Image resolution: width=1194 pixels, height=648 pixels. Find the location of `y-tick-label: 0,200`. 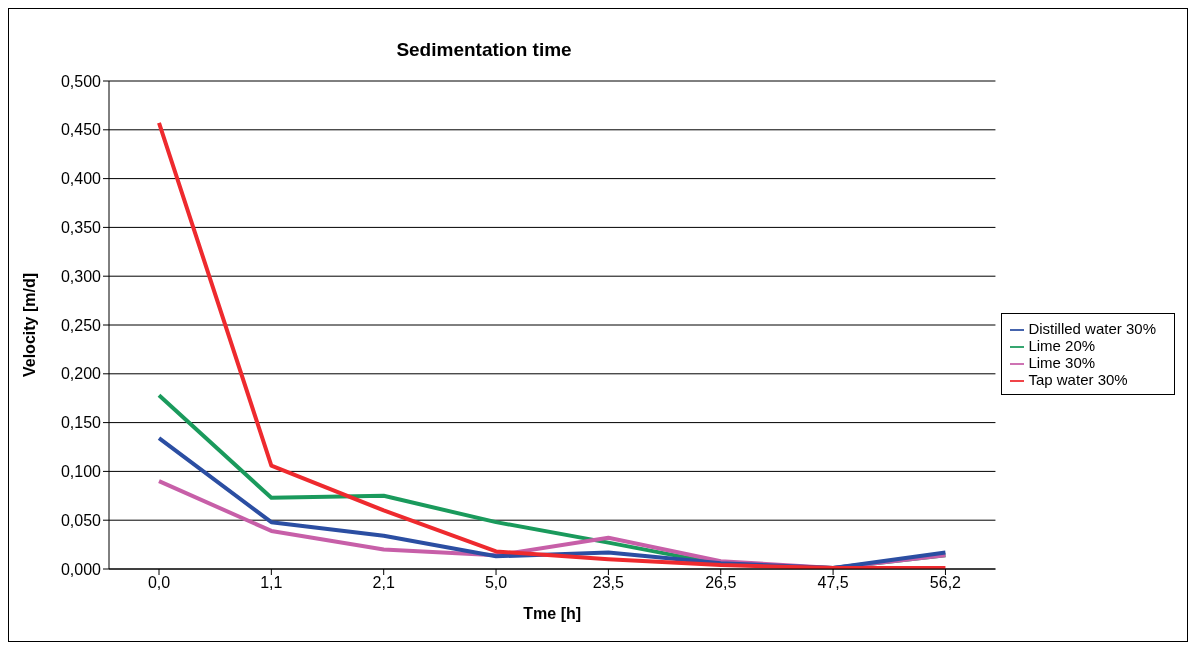

y-tick-label: 0,200 is located at coordinates (81, 374).